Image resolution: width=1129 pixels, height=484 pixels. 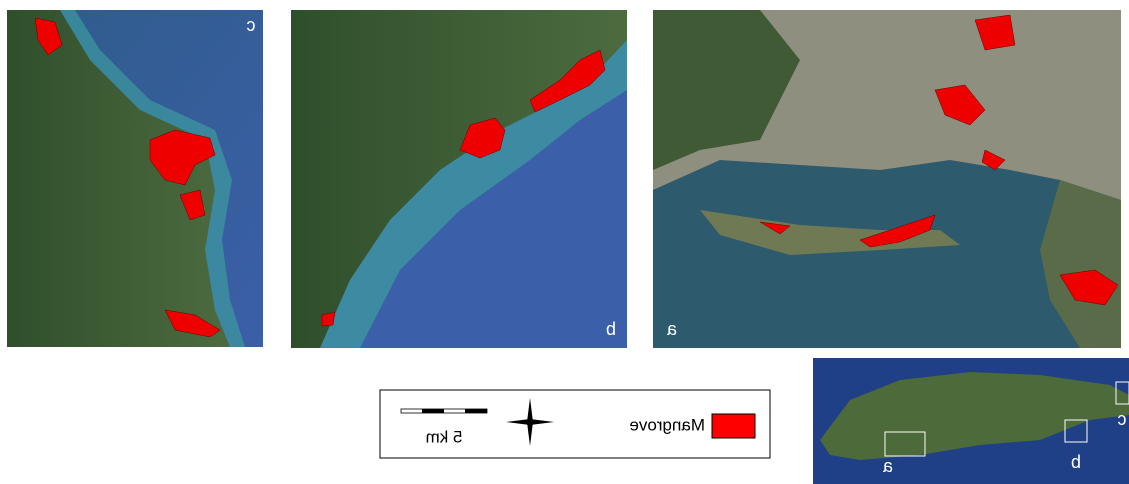 What do you see at coordinates (667, 424) in the screenshot?
I see `legend-label: Mangrove` at bounding box center [667, 424].